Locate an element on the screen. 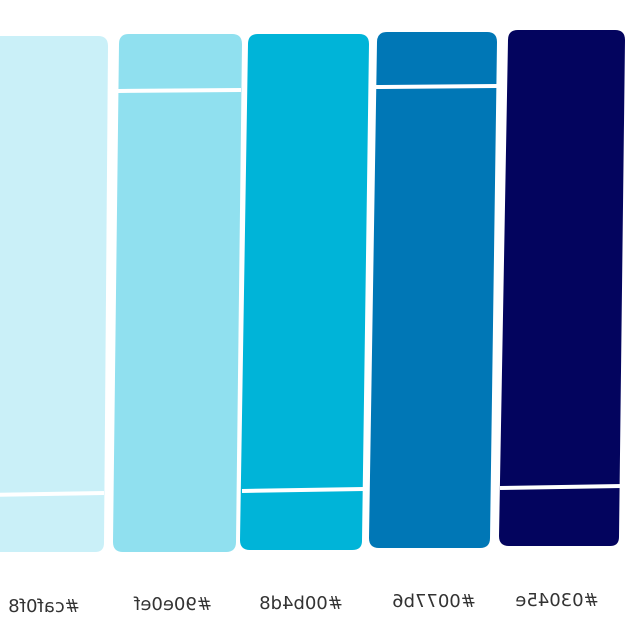 The width and height of the screenshot is (640, 640). swatch-1-body is located at coordinates (54, 294).